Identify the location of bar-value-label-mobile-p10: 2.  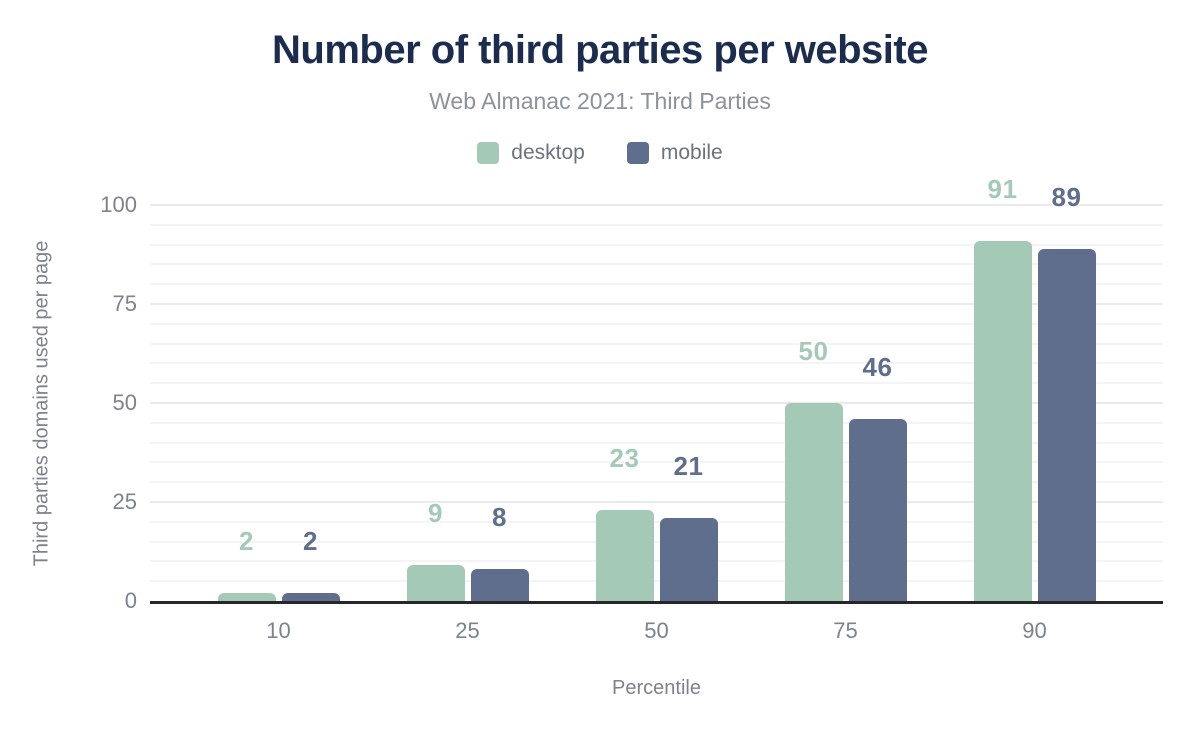
(310, 541).